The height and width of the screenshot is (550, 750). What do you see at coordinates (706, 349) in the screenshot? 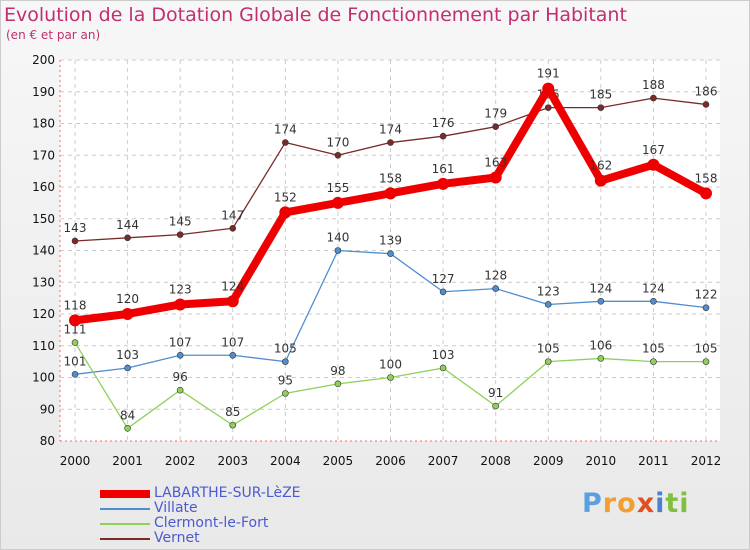
I see `data-label-2-12: 105` at bounding box center [706, 349].